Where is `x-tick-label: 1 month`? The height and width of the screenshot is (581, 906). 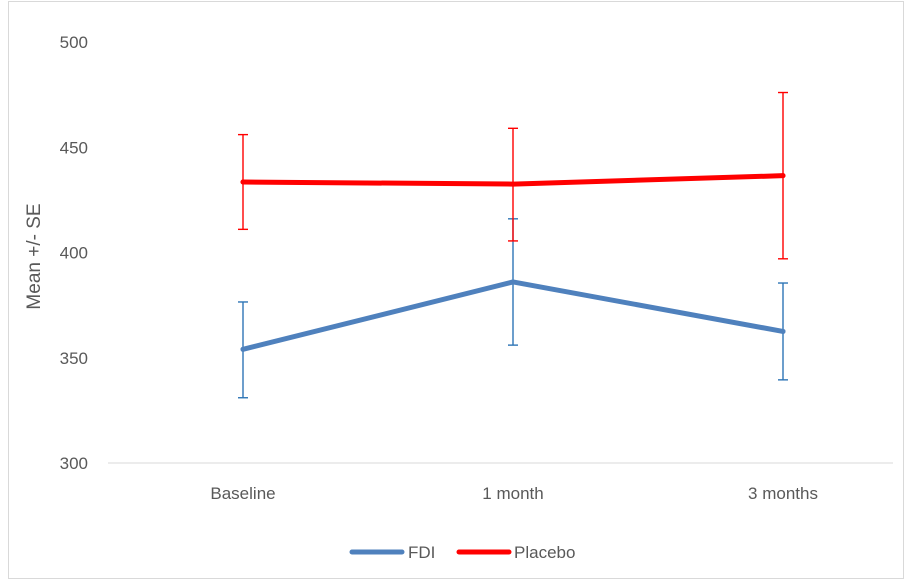
x-tick-label: 1 month is located at coordinates (512, 493).